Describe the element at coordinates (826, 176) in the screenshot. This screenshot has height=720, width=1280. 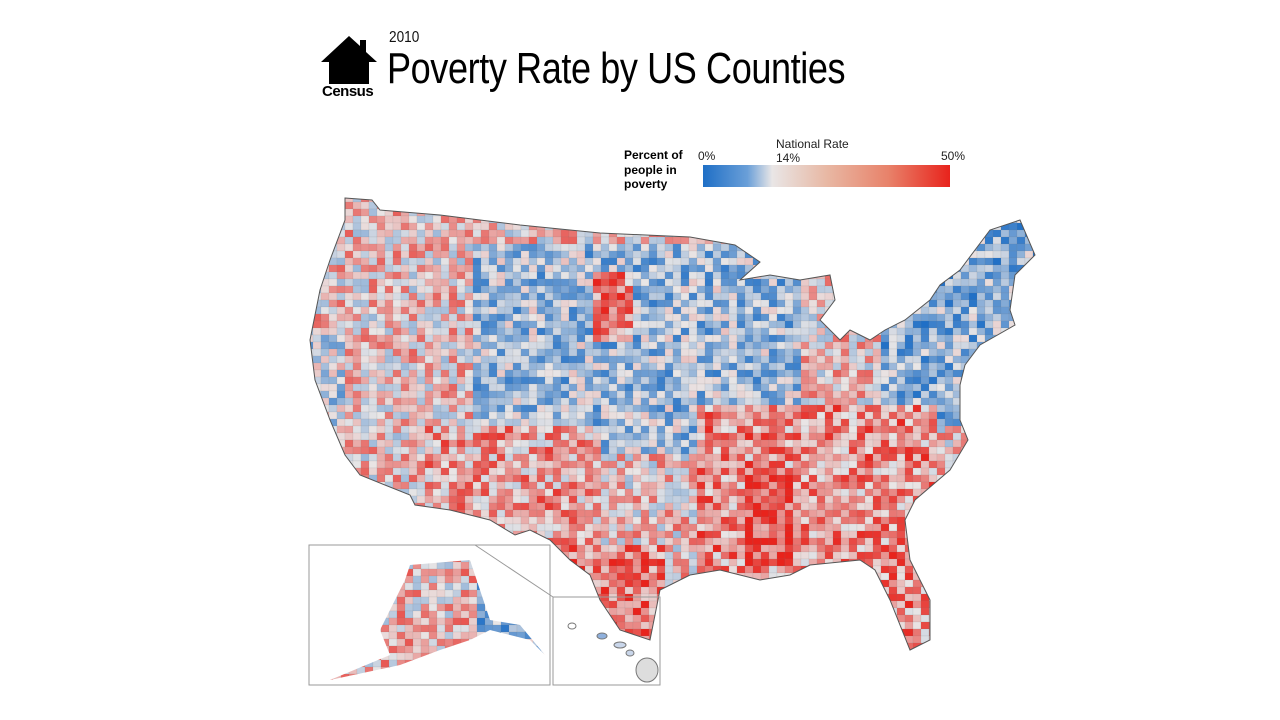
I see `legend-color-bar` at that location.